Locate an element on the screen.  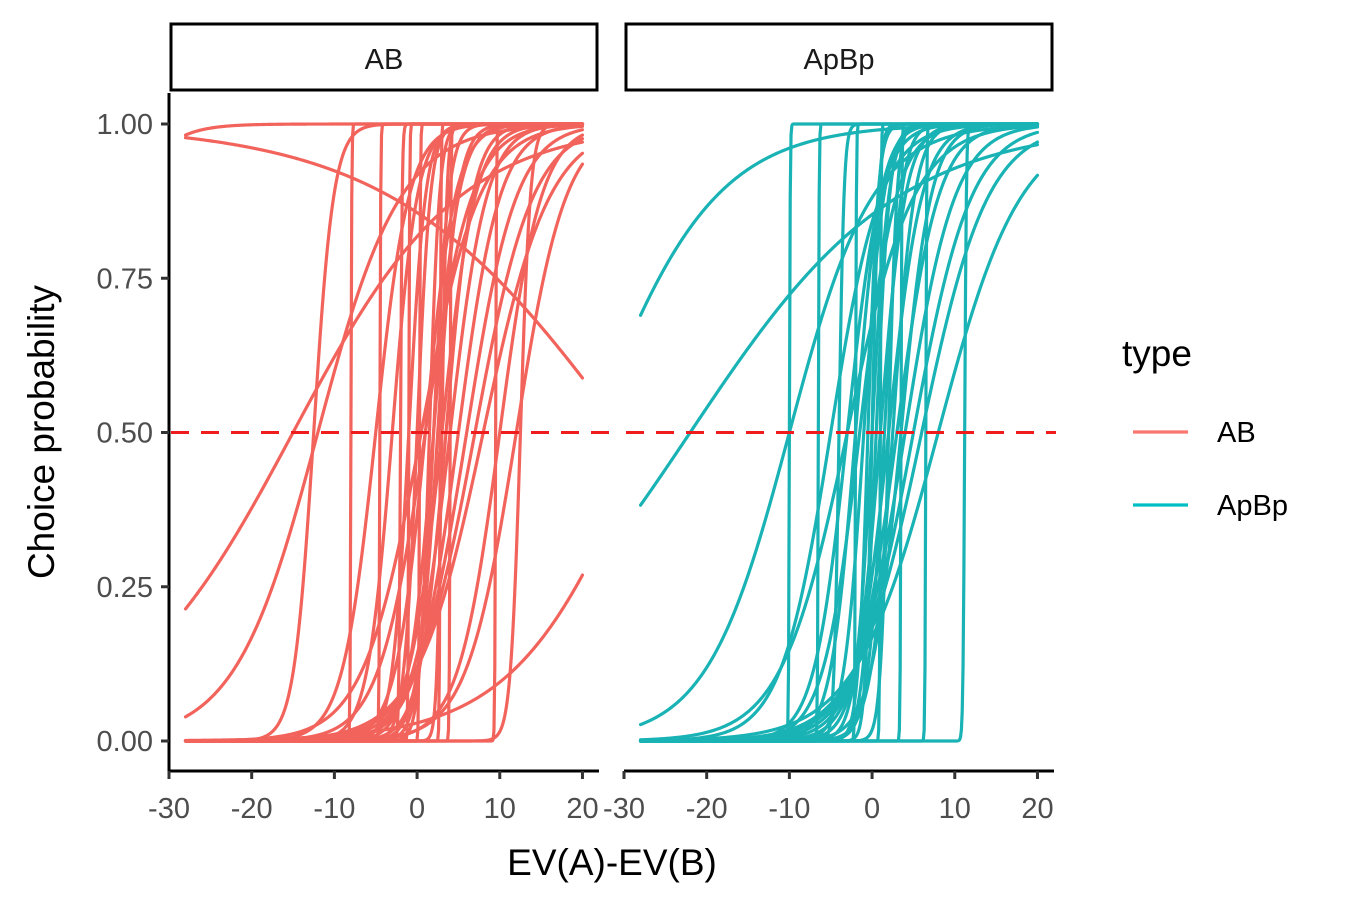
y-tick-label: 0.00 is located at coordinates (125, 742).